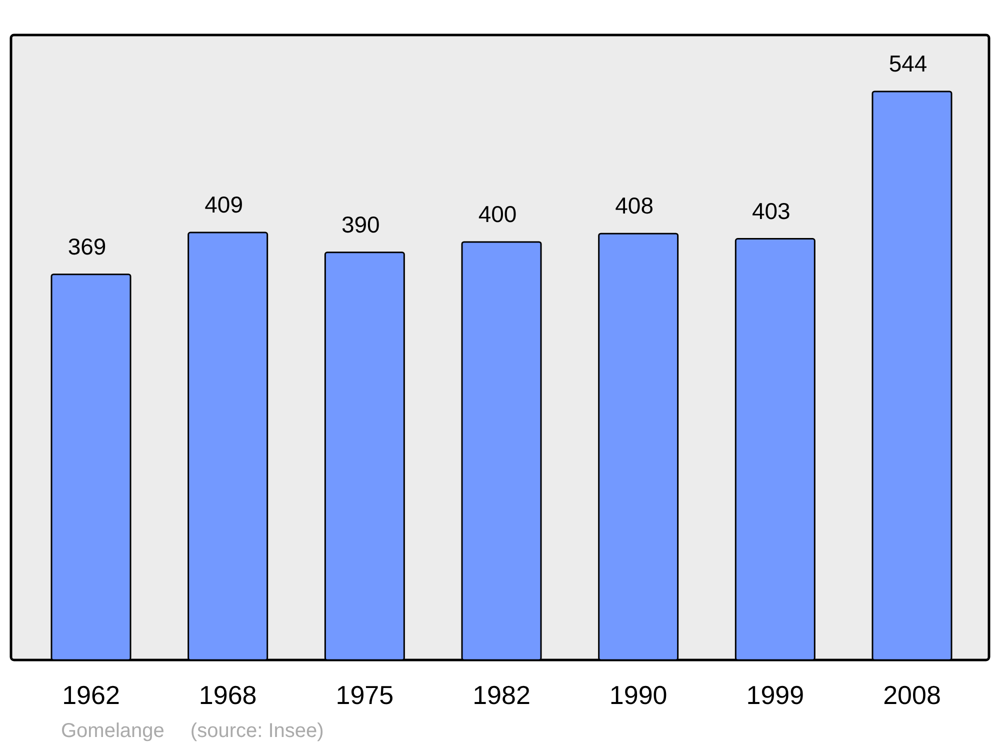 The height and width of the screenshot is (747, 1000). What do you see at coordinates (365, 695) in the screenshot?
I see `x-tick-label: 1975` at bounding box center [365, 695].